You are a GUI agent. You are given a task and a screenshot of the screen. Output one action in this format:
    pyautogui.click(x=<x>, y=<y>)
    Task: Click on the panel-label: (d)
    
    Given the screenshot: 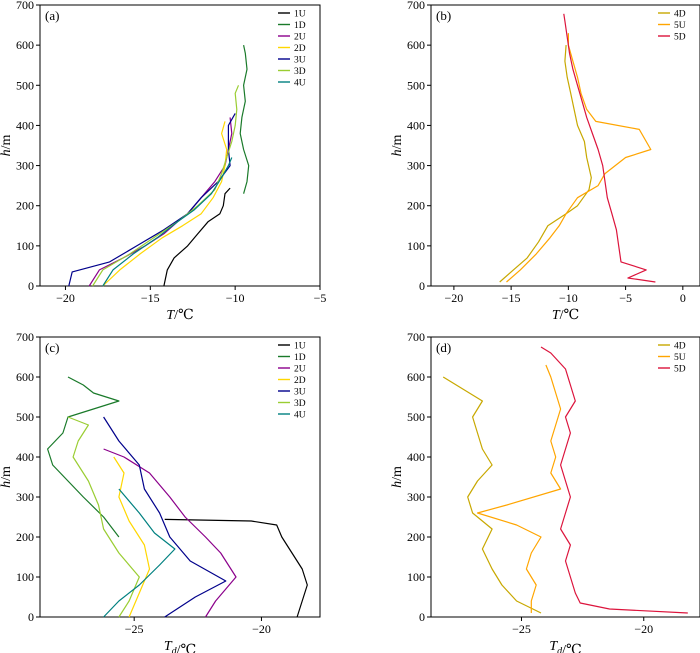 What is the action you would take?
    pyautogui.click(x=443, y=347)
    